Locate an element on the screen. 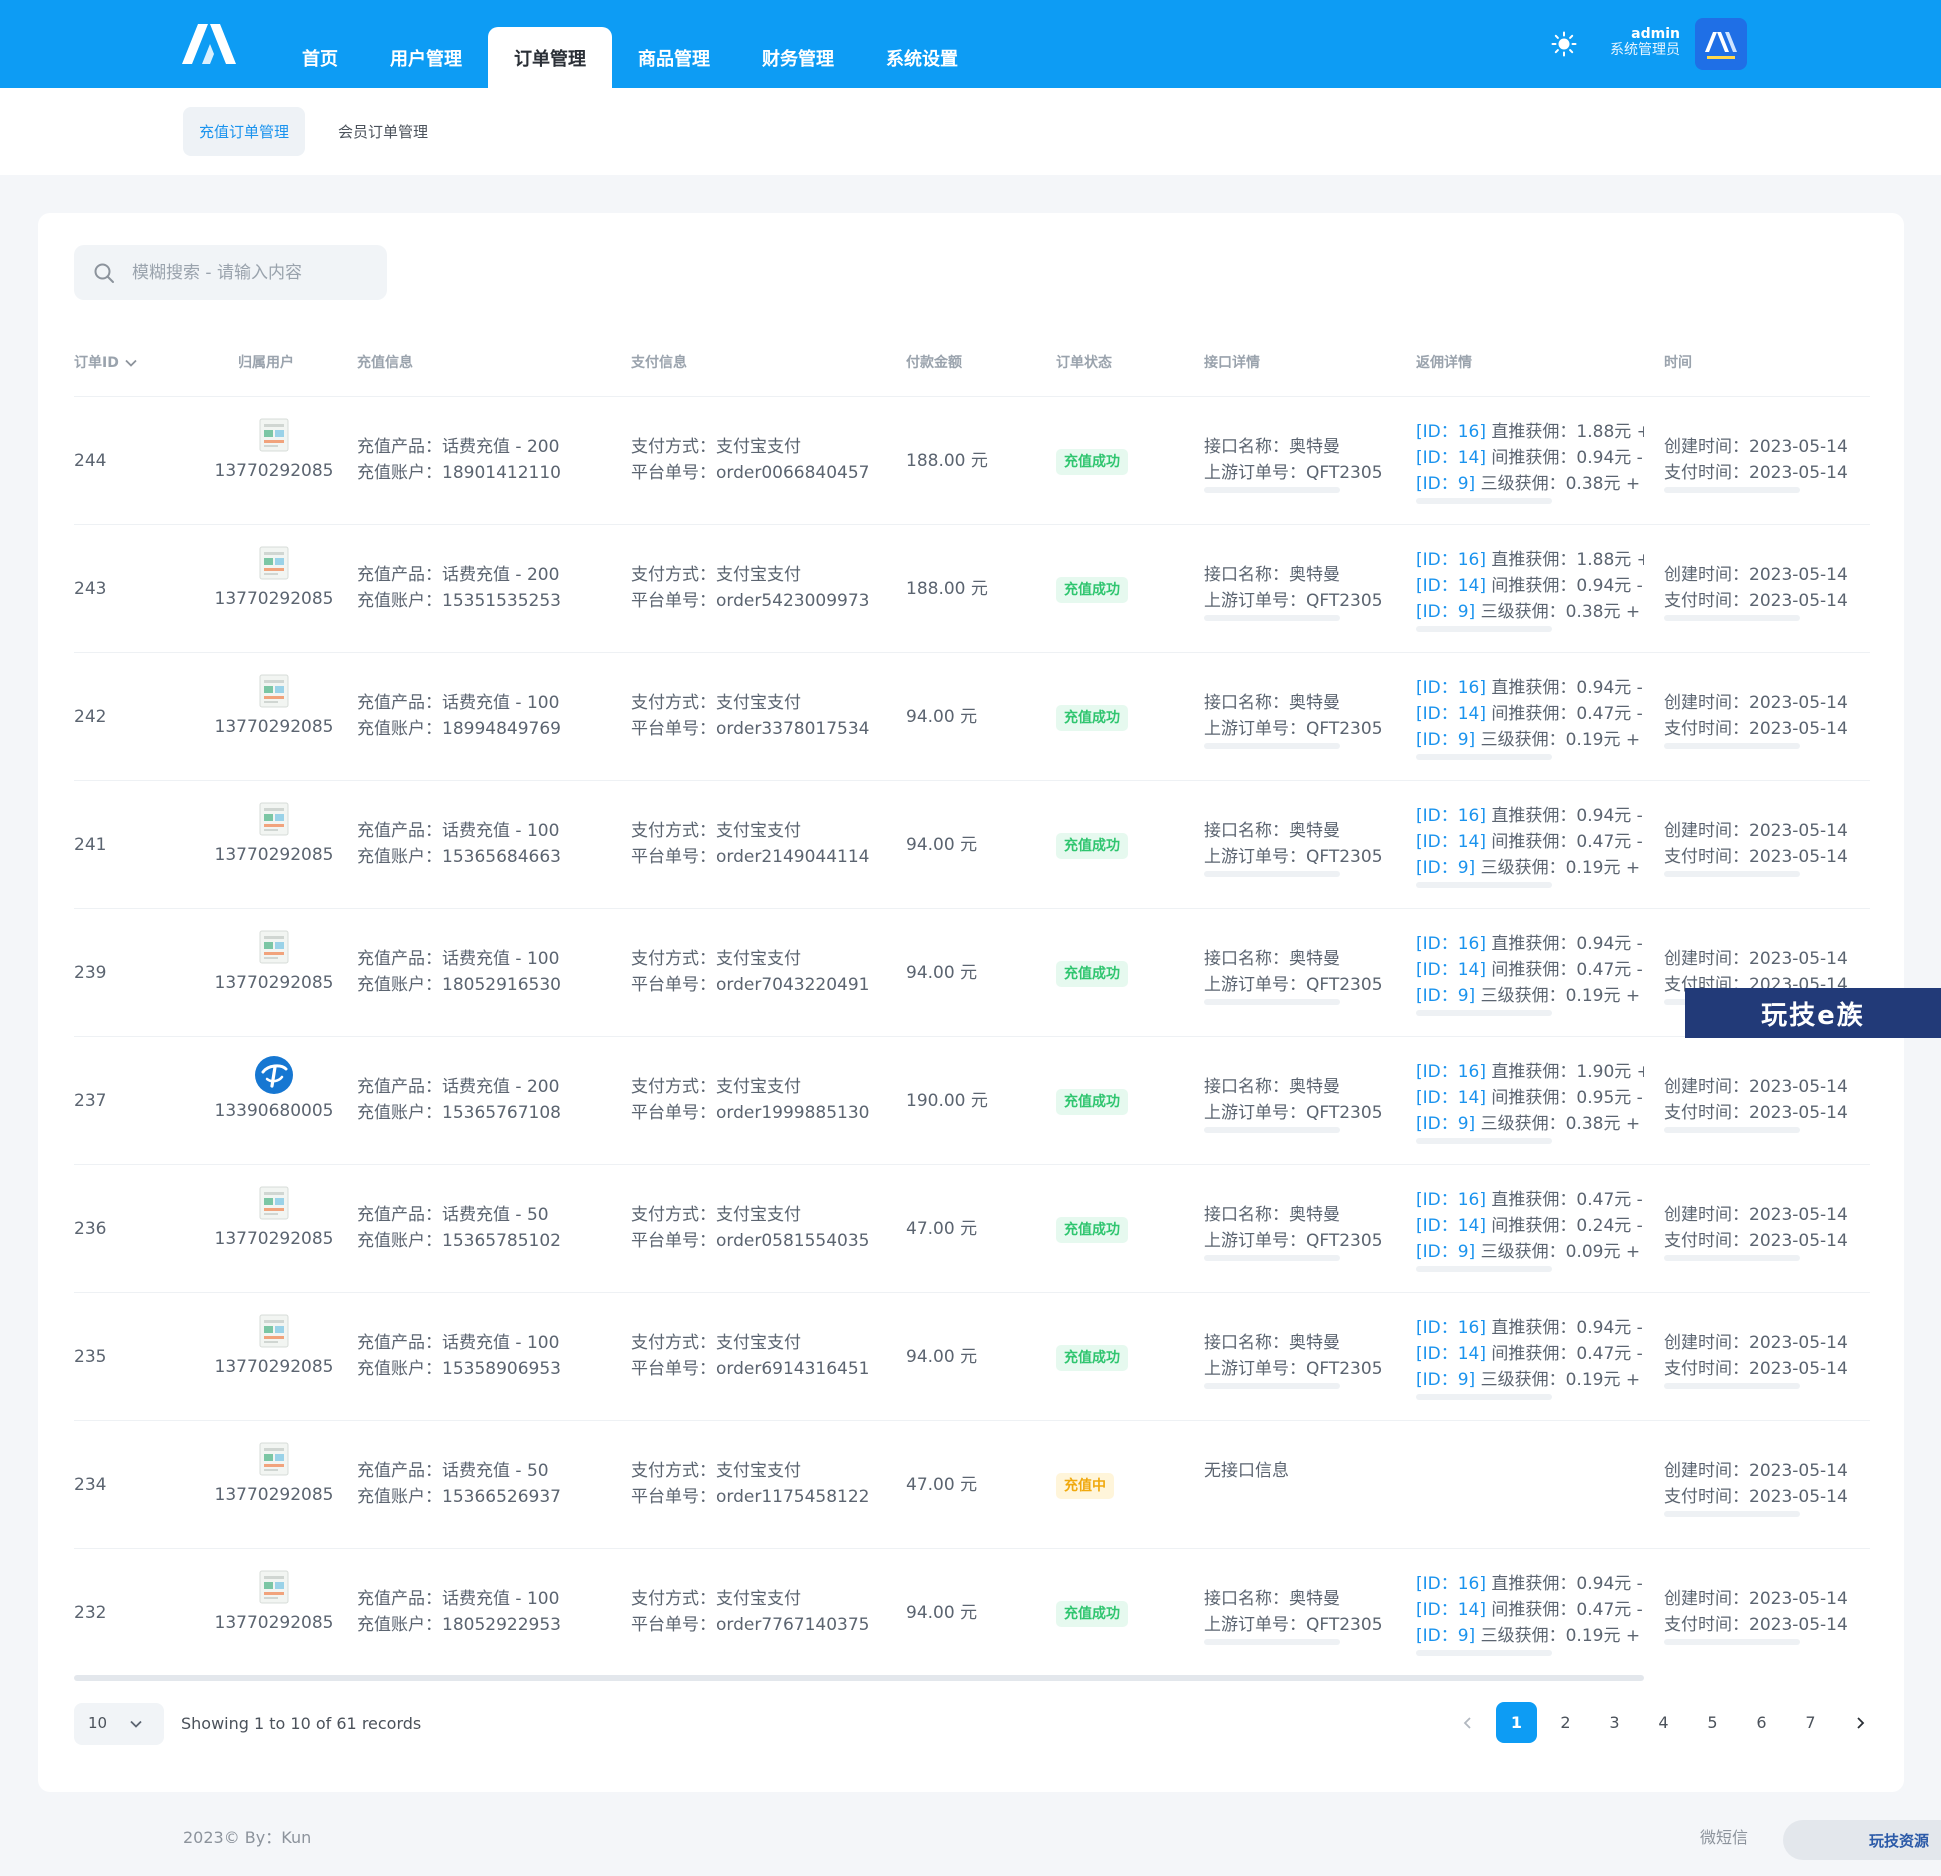 This screenshot has height=1876, width=1941. page-button: 7 is located at coordinates (1810, 1722).